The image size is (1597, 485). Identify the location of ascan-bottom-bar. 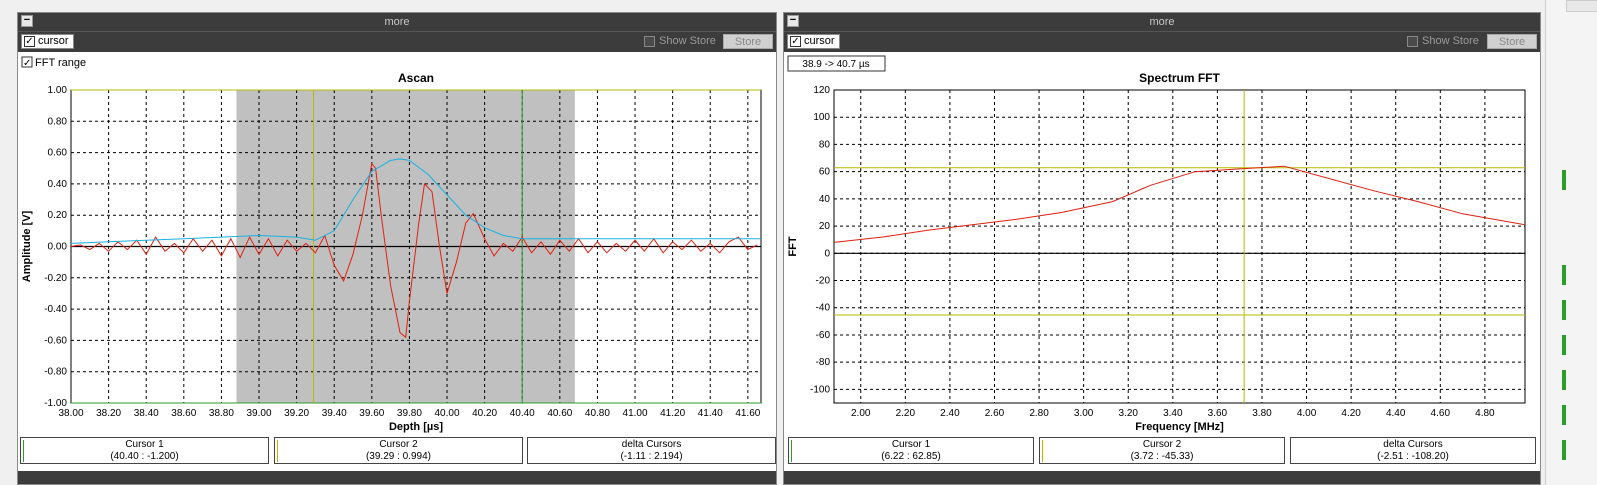
(397, 477).